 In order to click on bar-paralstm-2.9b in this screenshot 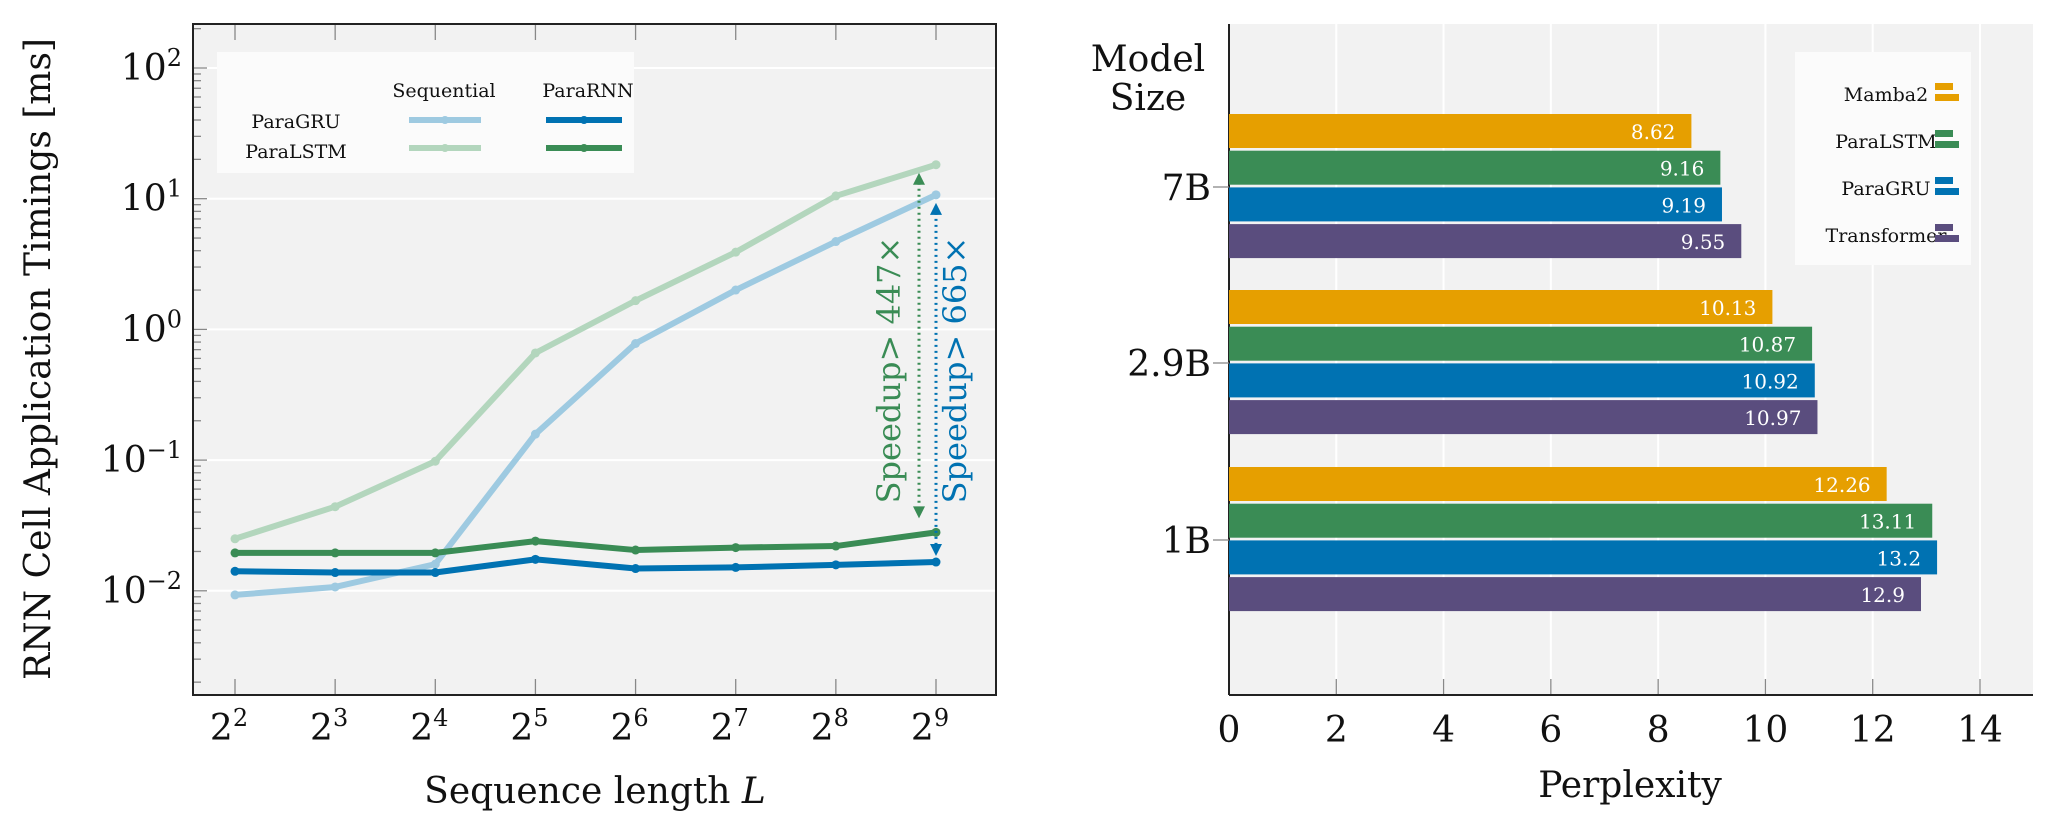, I will do `click(1521, 343)`.